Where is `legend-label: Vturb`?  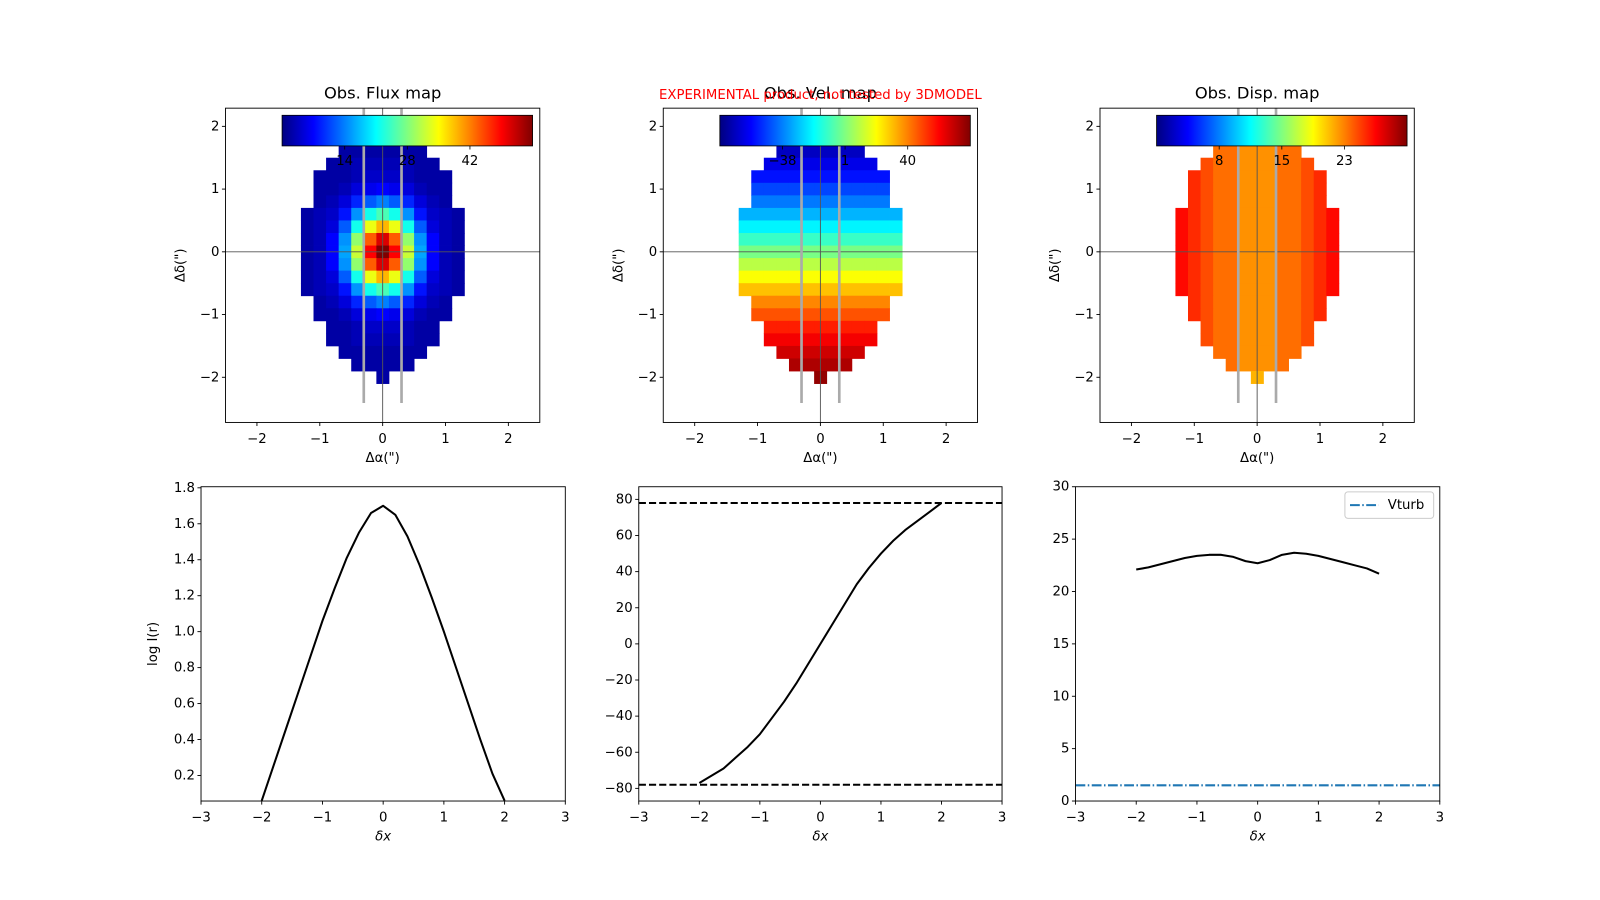
legend-label: Vturb is located at coordinates (1406, 505).